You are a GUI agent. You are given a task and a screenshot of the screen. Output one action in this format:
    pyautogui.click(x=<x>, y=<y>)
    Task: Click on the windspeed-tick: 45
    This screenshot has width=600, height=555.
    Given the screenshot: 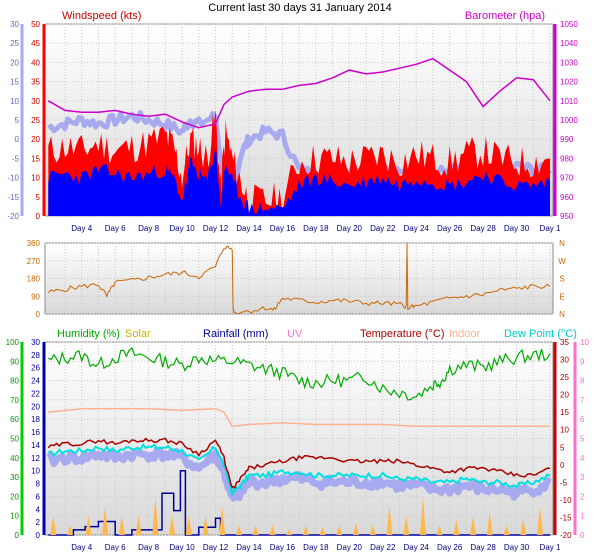 What is the action you would take?
    pyautogui.click(x=35, y=43)
    